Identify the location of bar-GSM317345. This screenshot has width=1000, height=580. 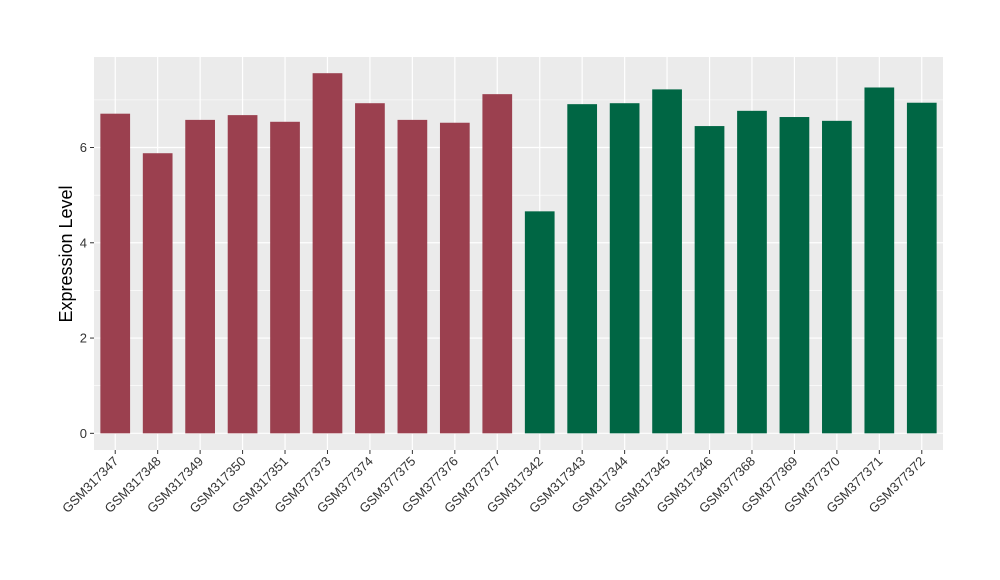
(667, 261).